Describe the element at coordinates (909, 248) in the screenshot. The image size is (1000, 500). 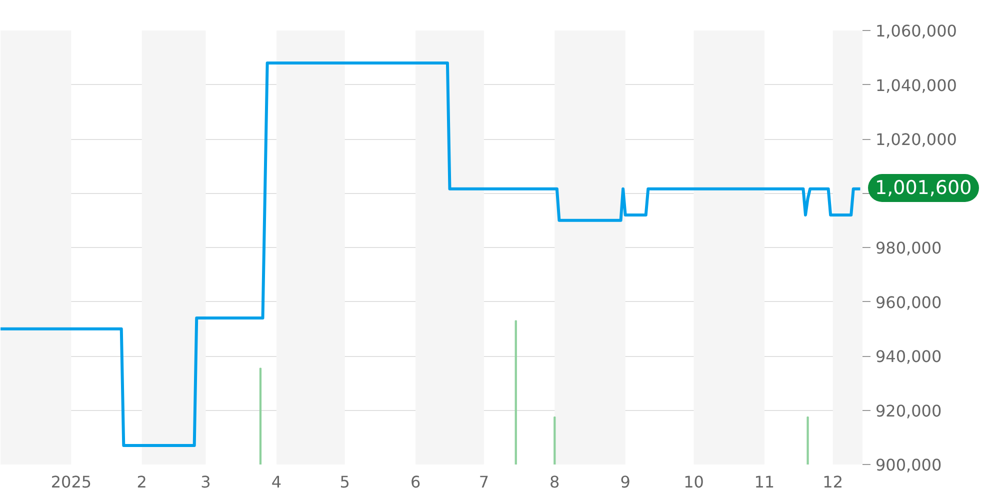
I see `y-tick-label: 980,000` at that location.